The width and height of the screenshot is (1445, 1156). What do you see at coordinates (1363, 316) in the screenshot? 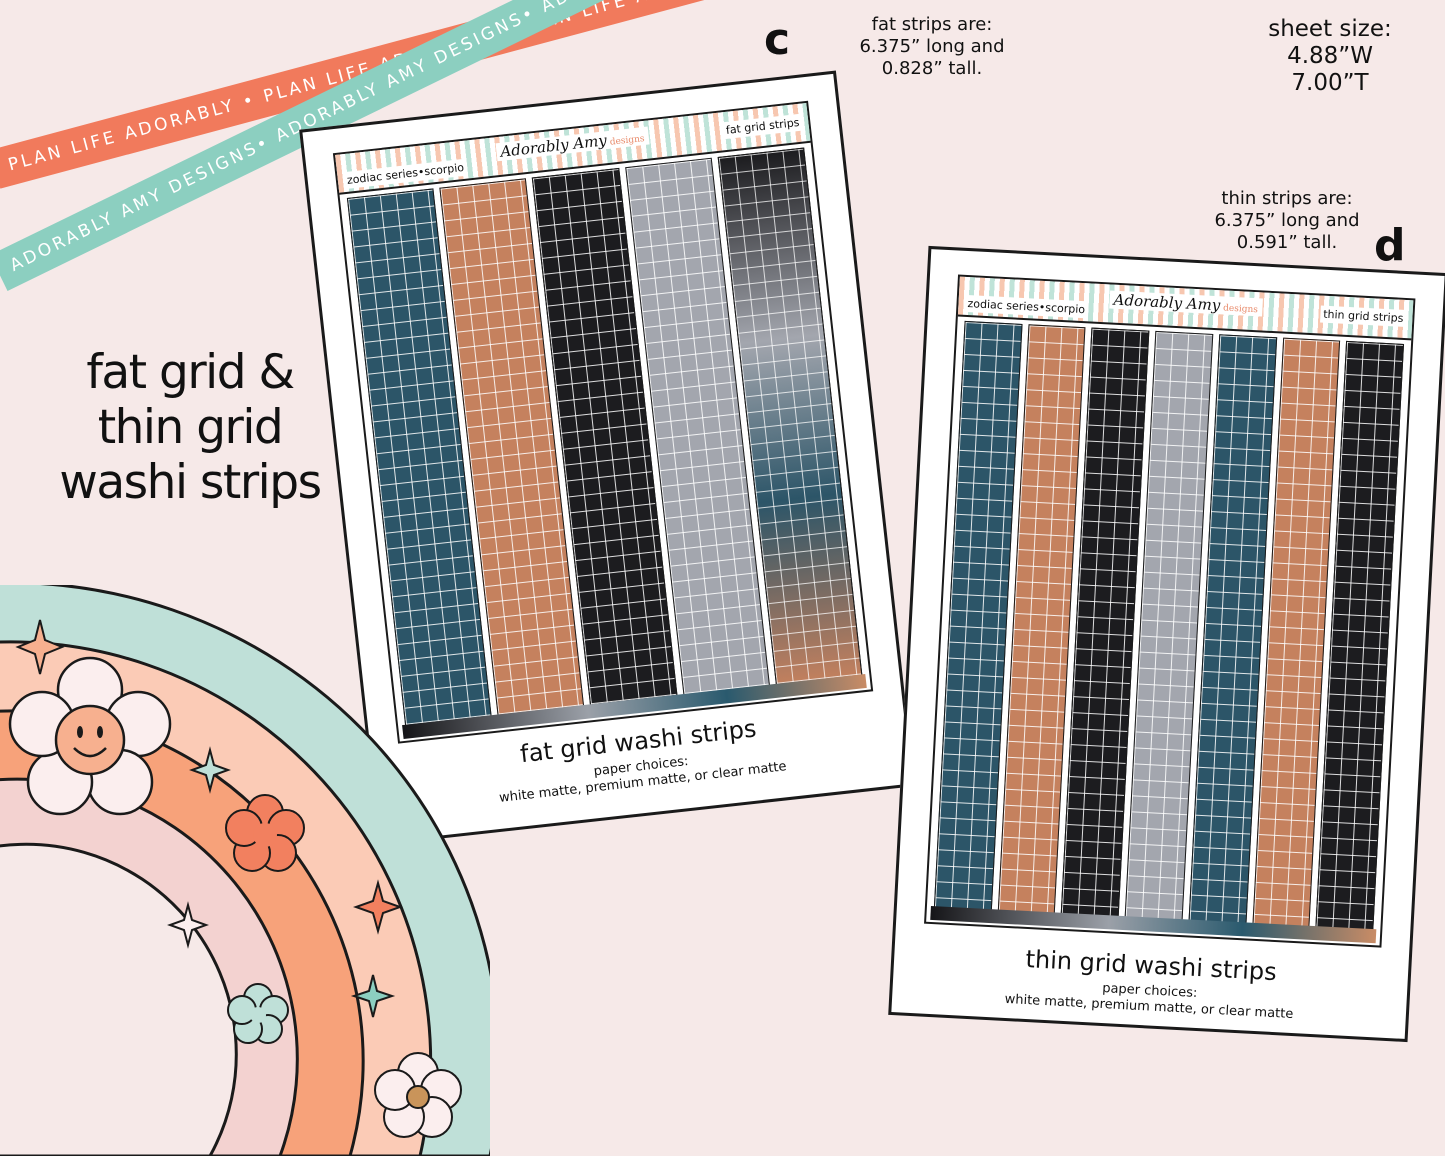
I see `sheet-type-label: thin grid strips` at bounding box center [1363, 316].